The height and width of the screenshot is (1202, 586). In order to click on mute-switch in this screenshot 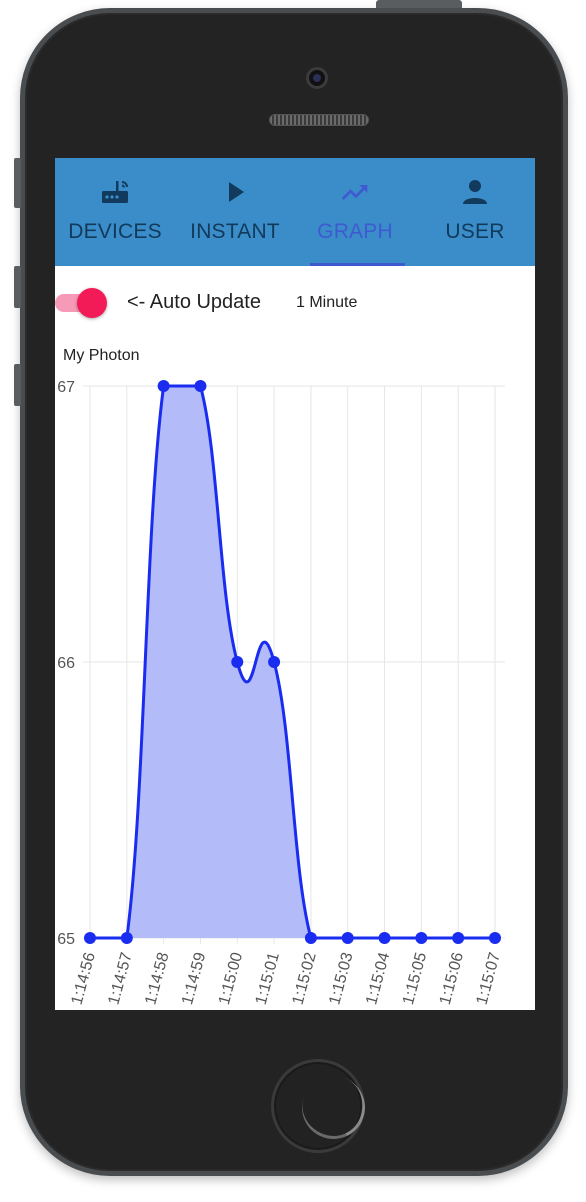, I will do `click(17, 183)`.